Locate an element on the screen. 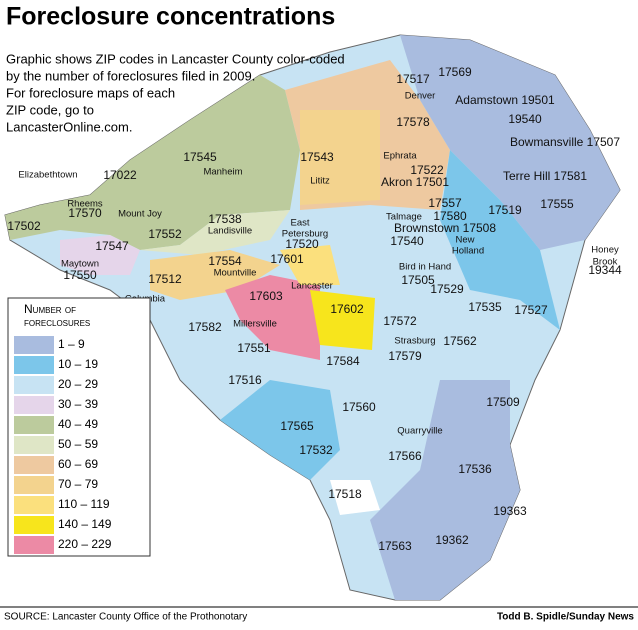 Image resolution: width=638 pixels, height=630 pixels. town-label: Brook is located at coordinates (605, 262).